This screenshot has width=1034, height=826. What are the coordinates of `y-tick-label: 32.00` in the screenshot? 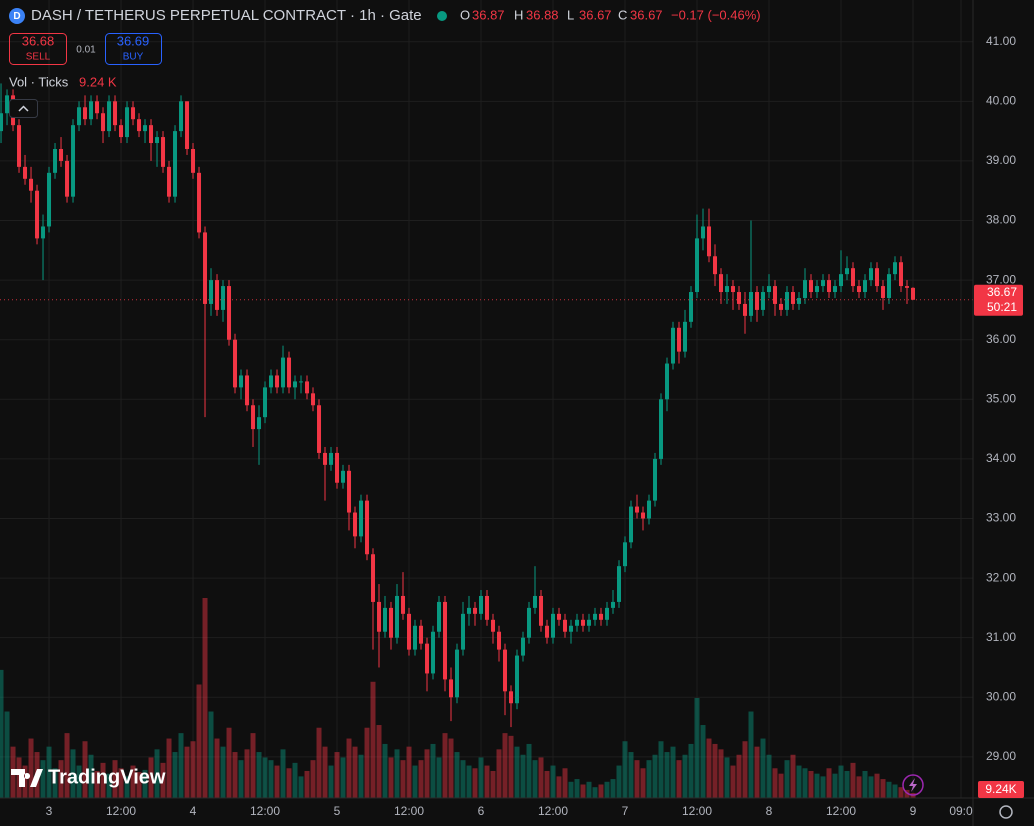 It's located at (1001, 577).